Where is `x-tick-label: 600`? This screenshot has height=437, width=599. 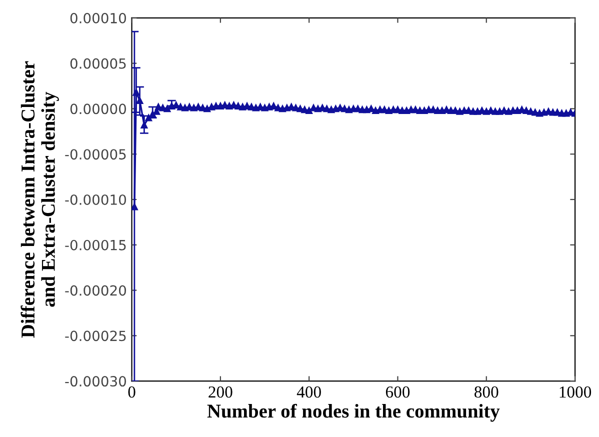 x-tick-label: 600 is located at coordinates (398, 392).